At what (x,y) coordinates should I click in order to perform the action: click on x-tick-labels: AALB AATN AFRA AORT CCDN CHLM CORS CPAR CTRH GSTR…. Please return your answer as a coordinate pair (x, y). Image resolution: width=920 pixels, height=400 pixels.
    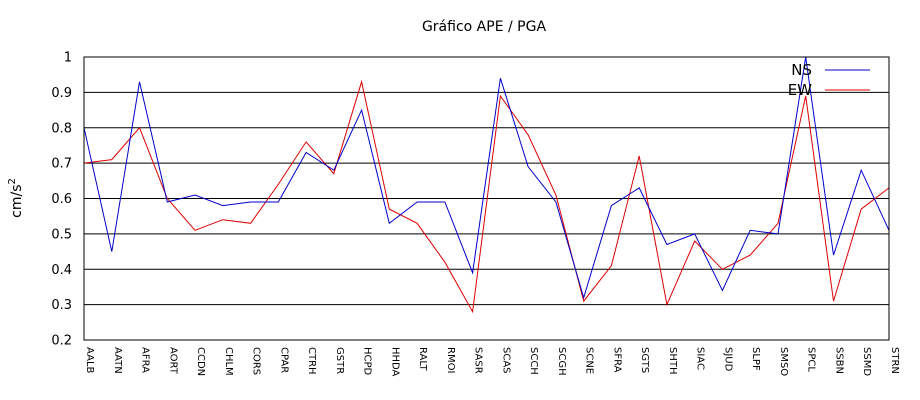
    Looking at the image, I should click on (492, 362).